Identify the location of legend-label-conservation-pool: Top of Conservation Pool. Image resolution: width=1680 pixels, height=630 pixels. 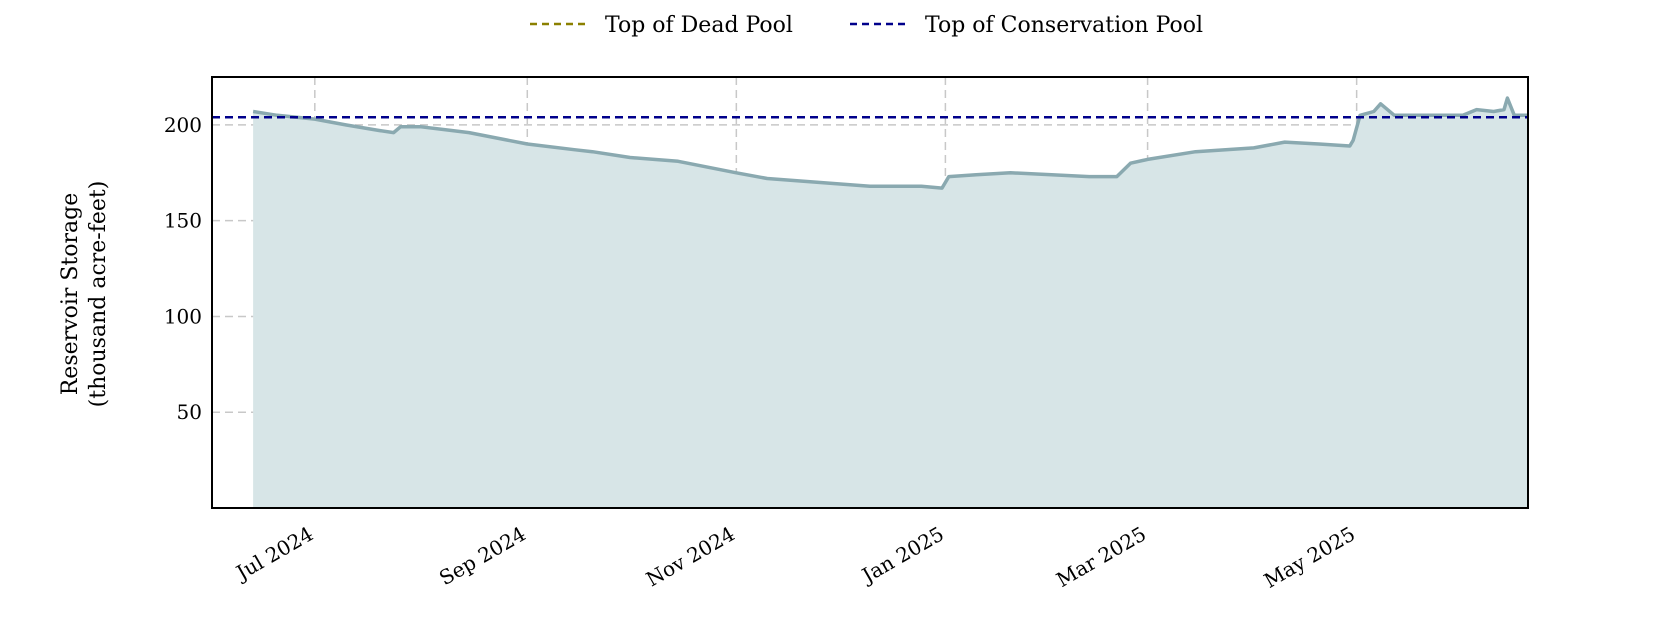
(1064, 25).